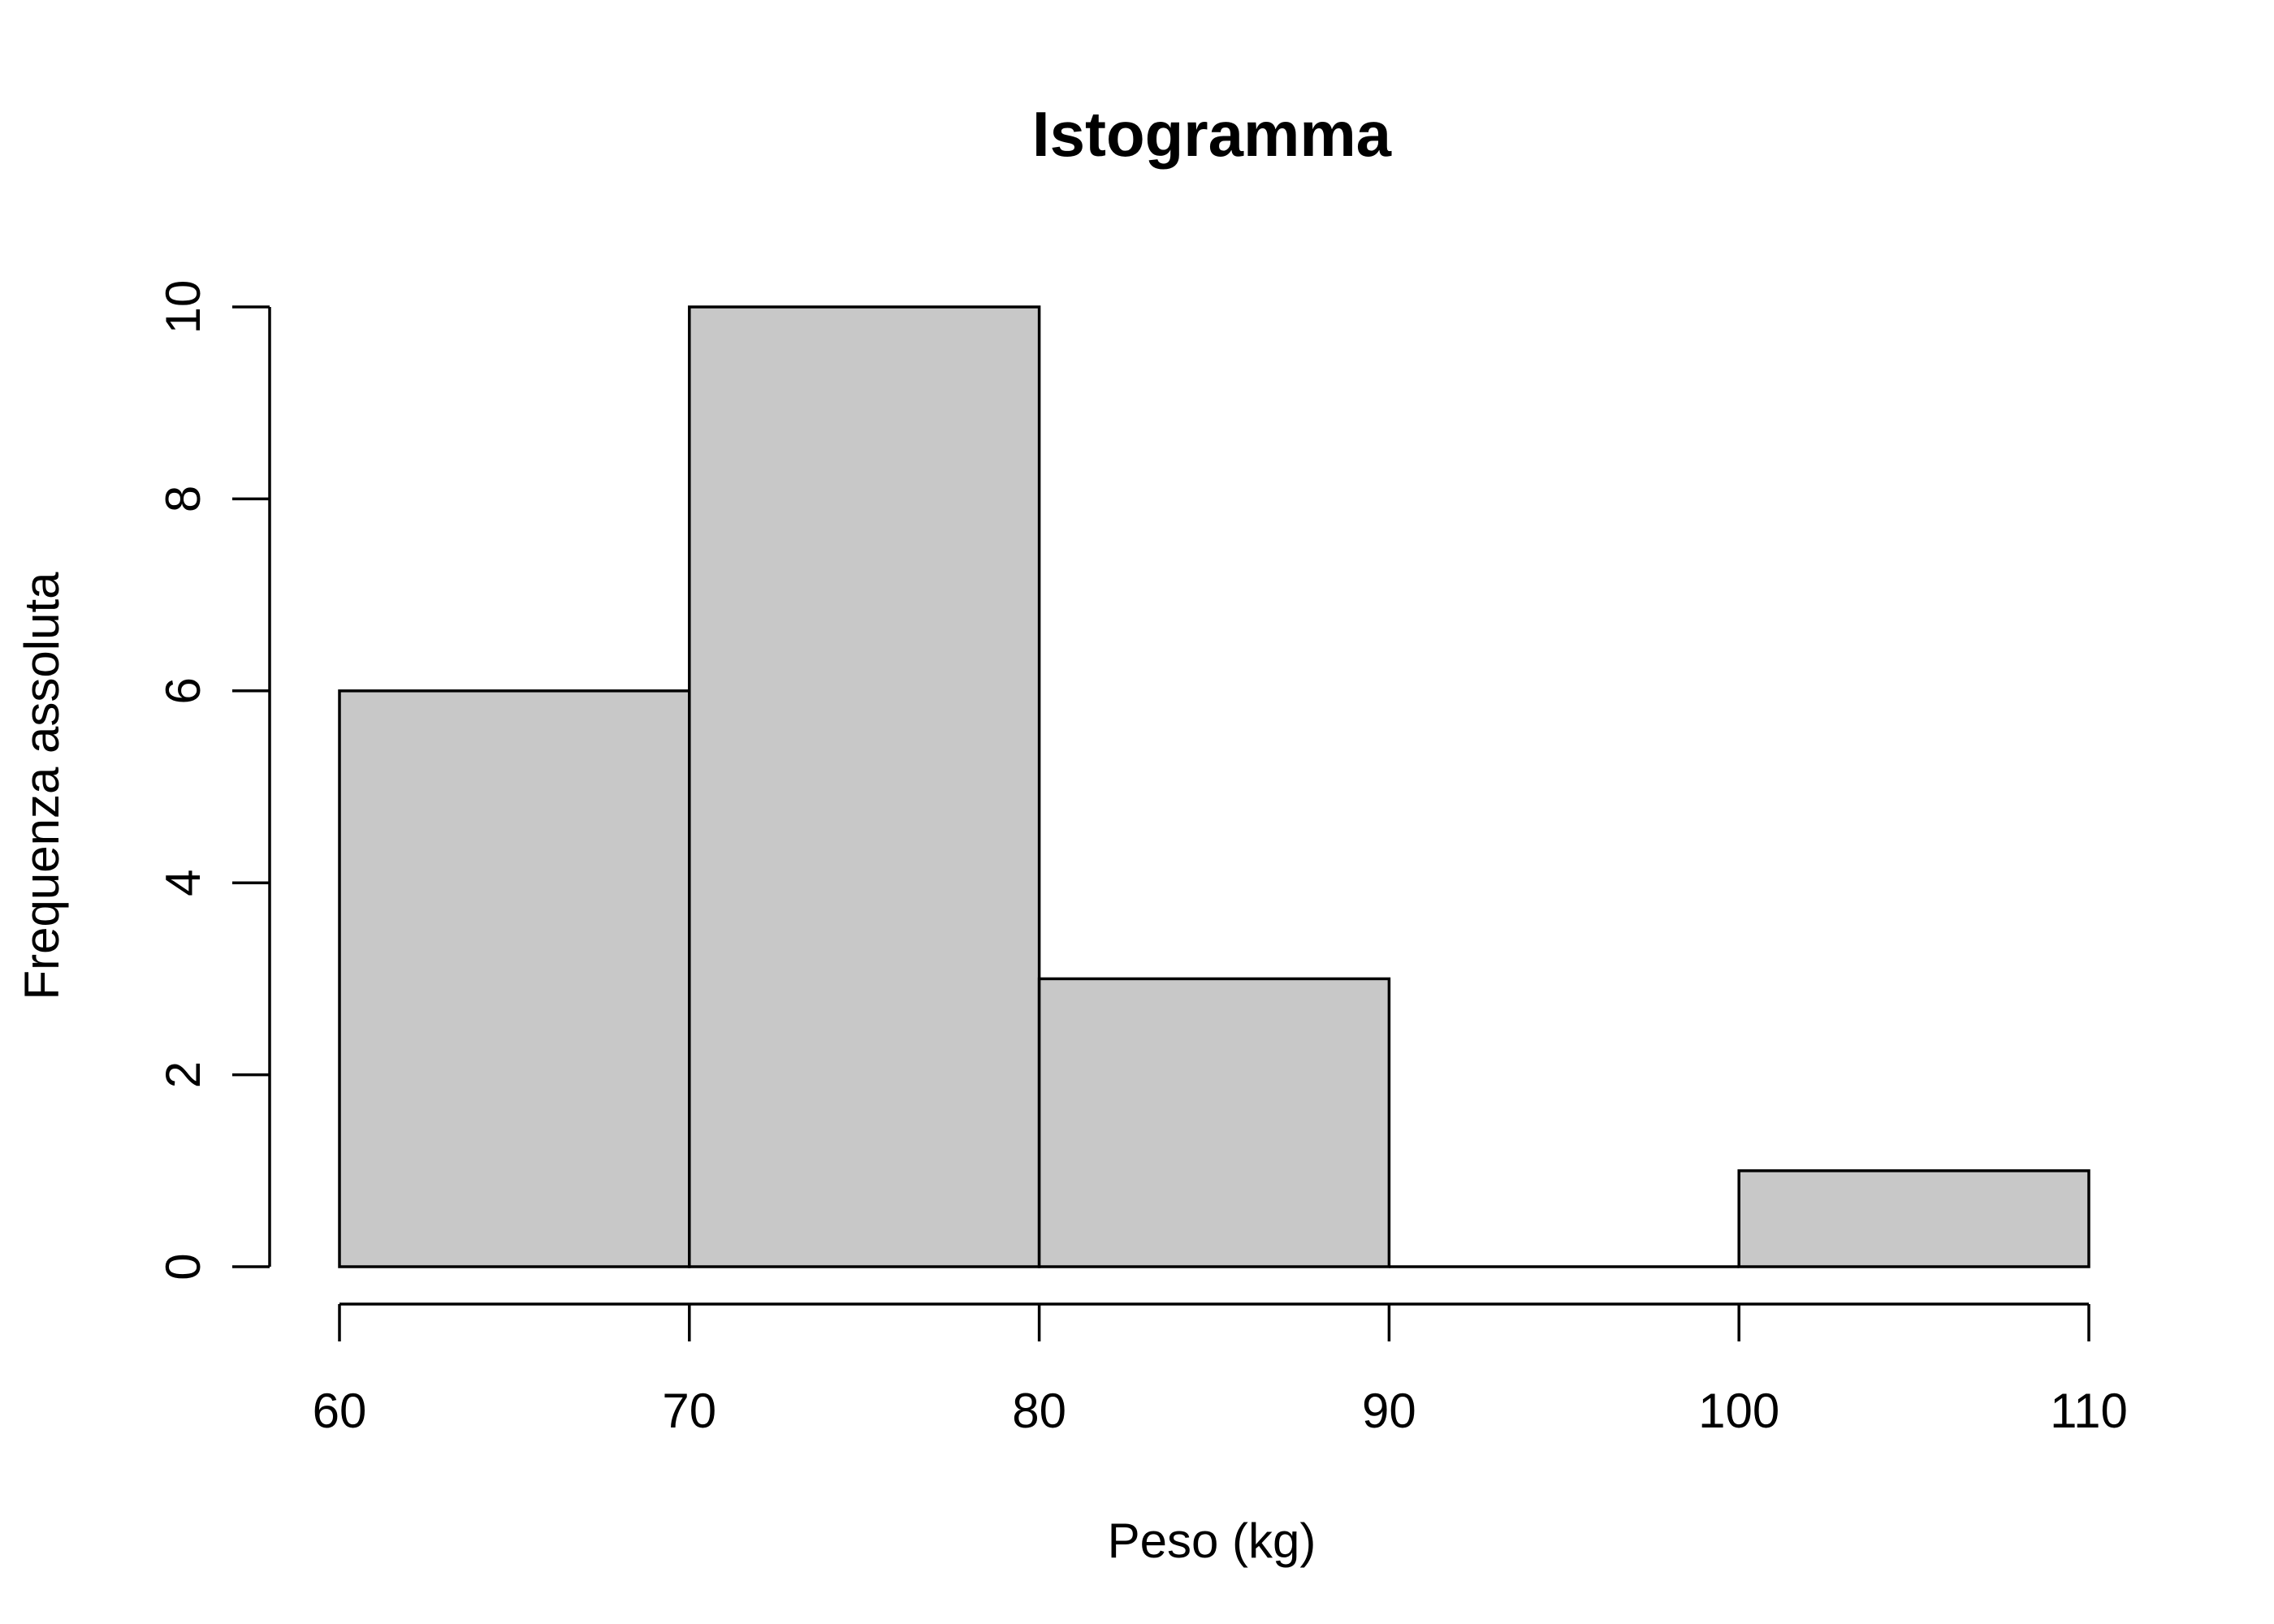 The width and height of the screenshot is (2274, 1624). Describe the element at coordinates (1212, 134) in the screenshot. I see `chart-title: Istogramma` at that location.